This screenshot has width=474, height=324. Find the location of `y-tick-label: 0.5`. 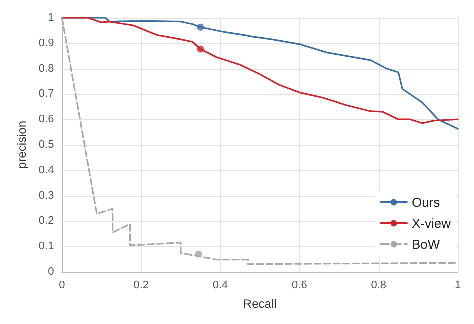

y-tick-label: 0.5 is located at coordinates (46, 145).